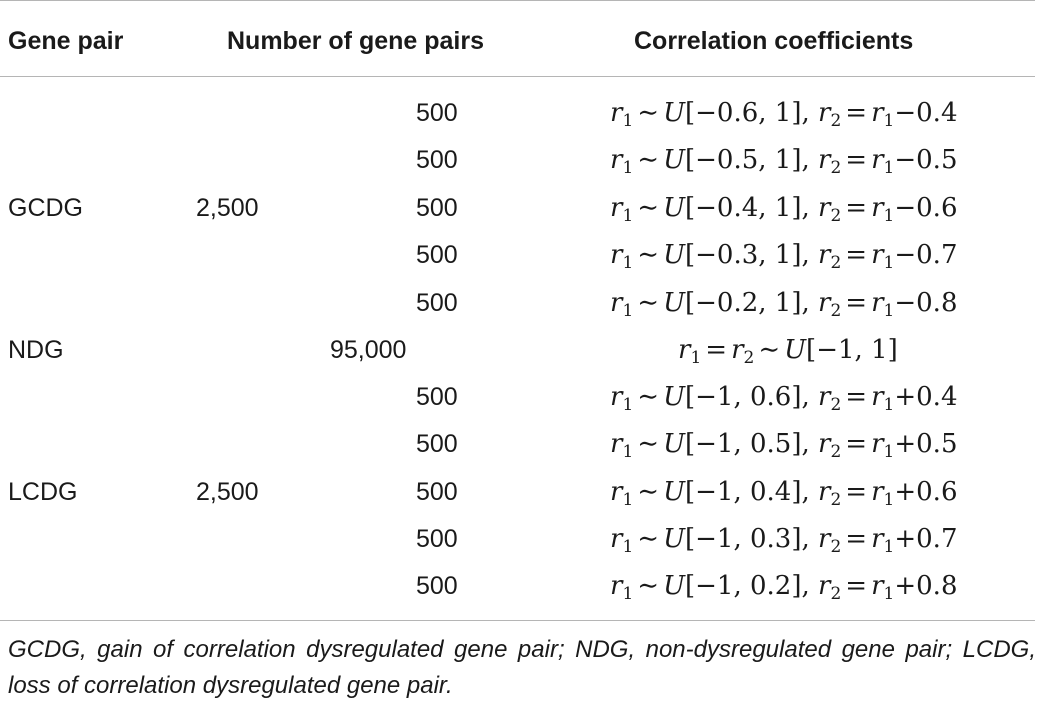  Describe the element at coordinates (368, 350) in the screenshot. I see `group-total-ndg: 95,000` at that location.